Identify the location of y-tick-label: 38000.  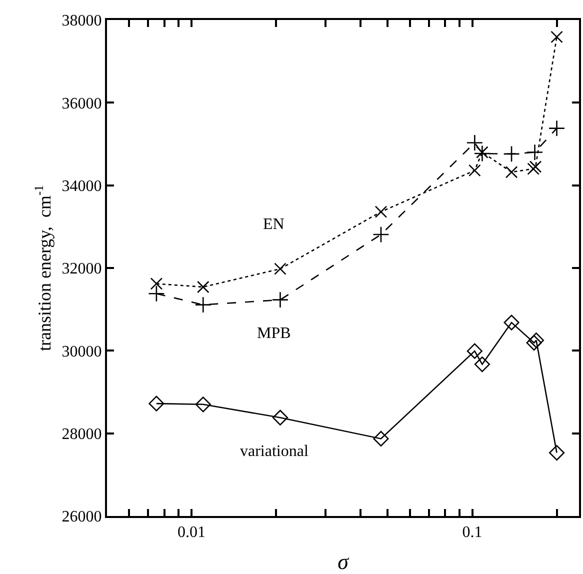
(82, 21).